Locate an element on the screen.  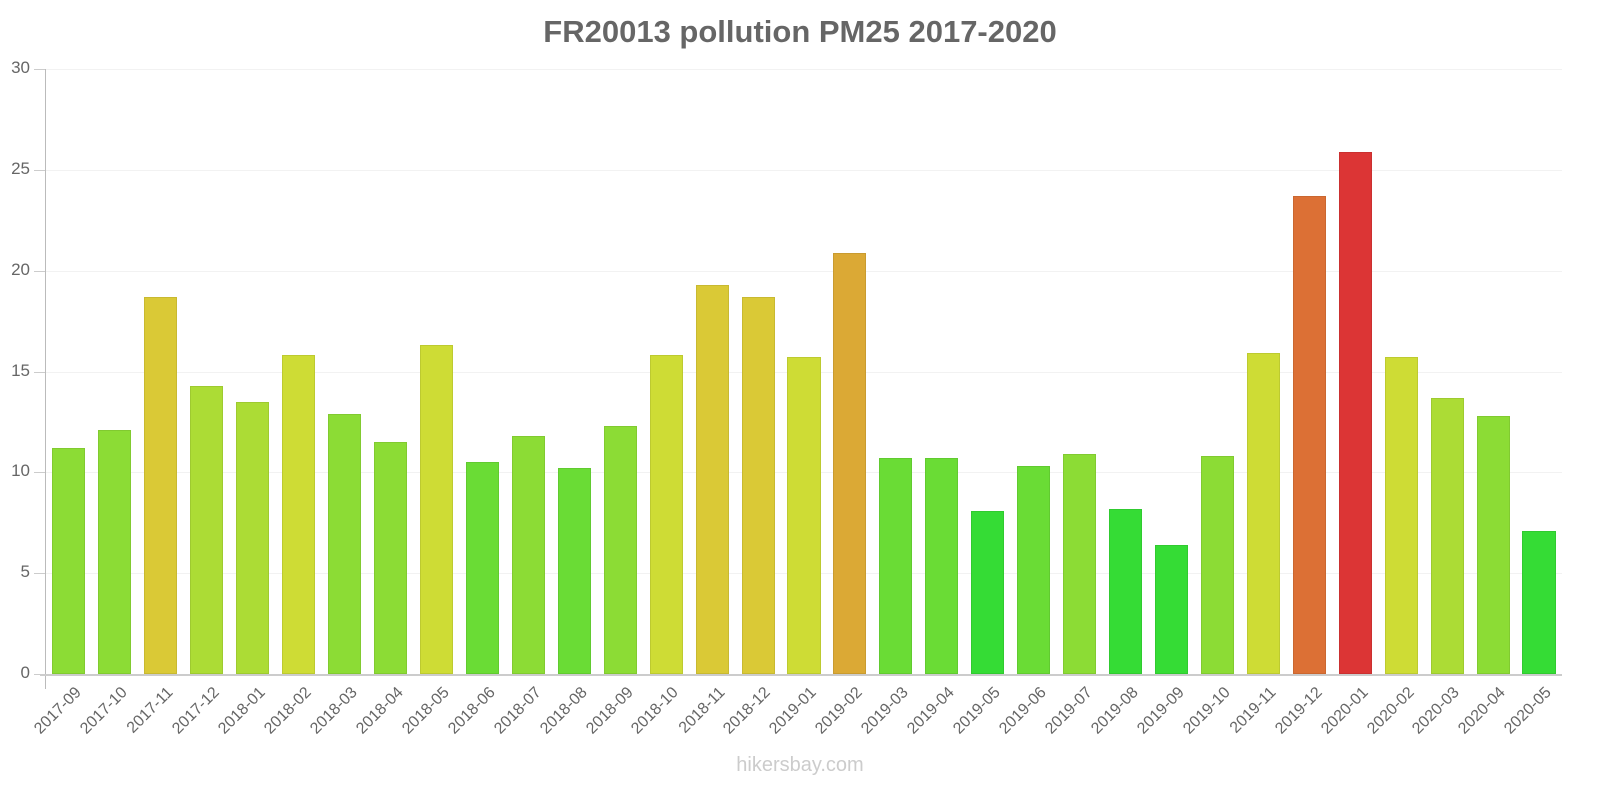
y-tick-label: 0 is located at coordinates (25, 672).